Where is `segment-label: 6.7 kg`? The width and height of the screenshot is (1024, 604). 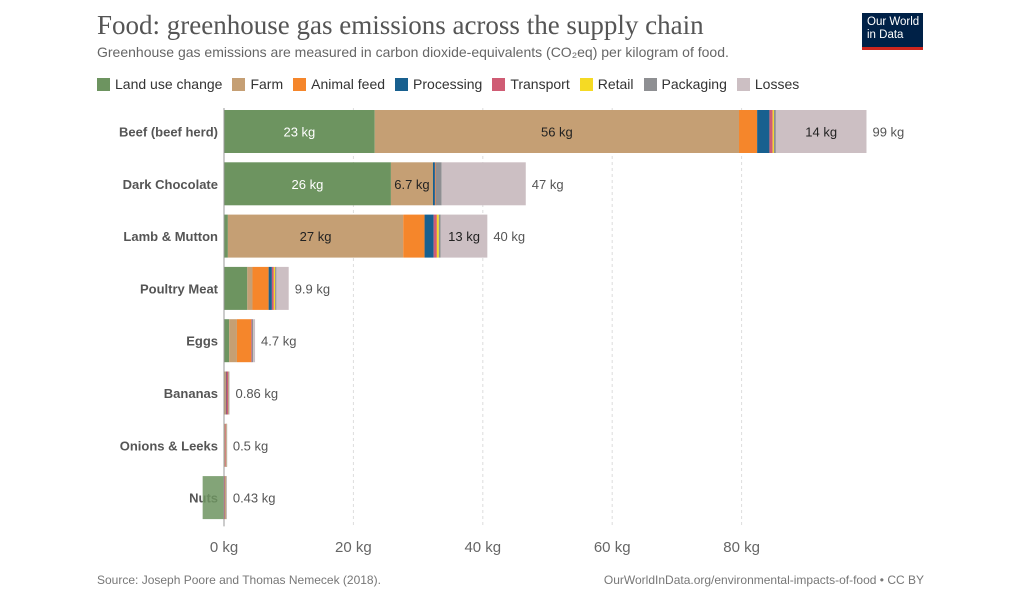 segment-label: 6.7 kg is located at coordinates (411, 184).